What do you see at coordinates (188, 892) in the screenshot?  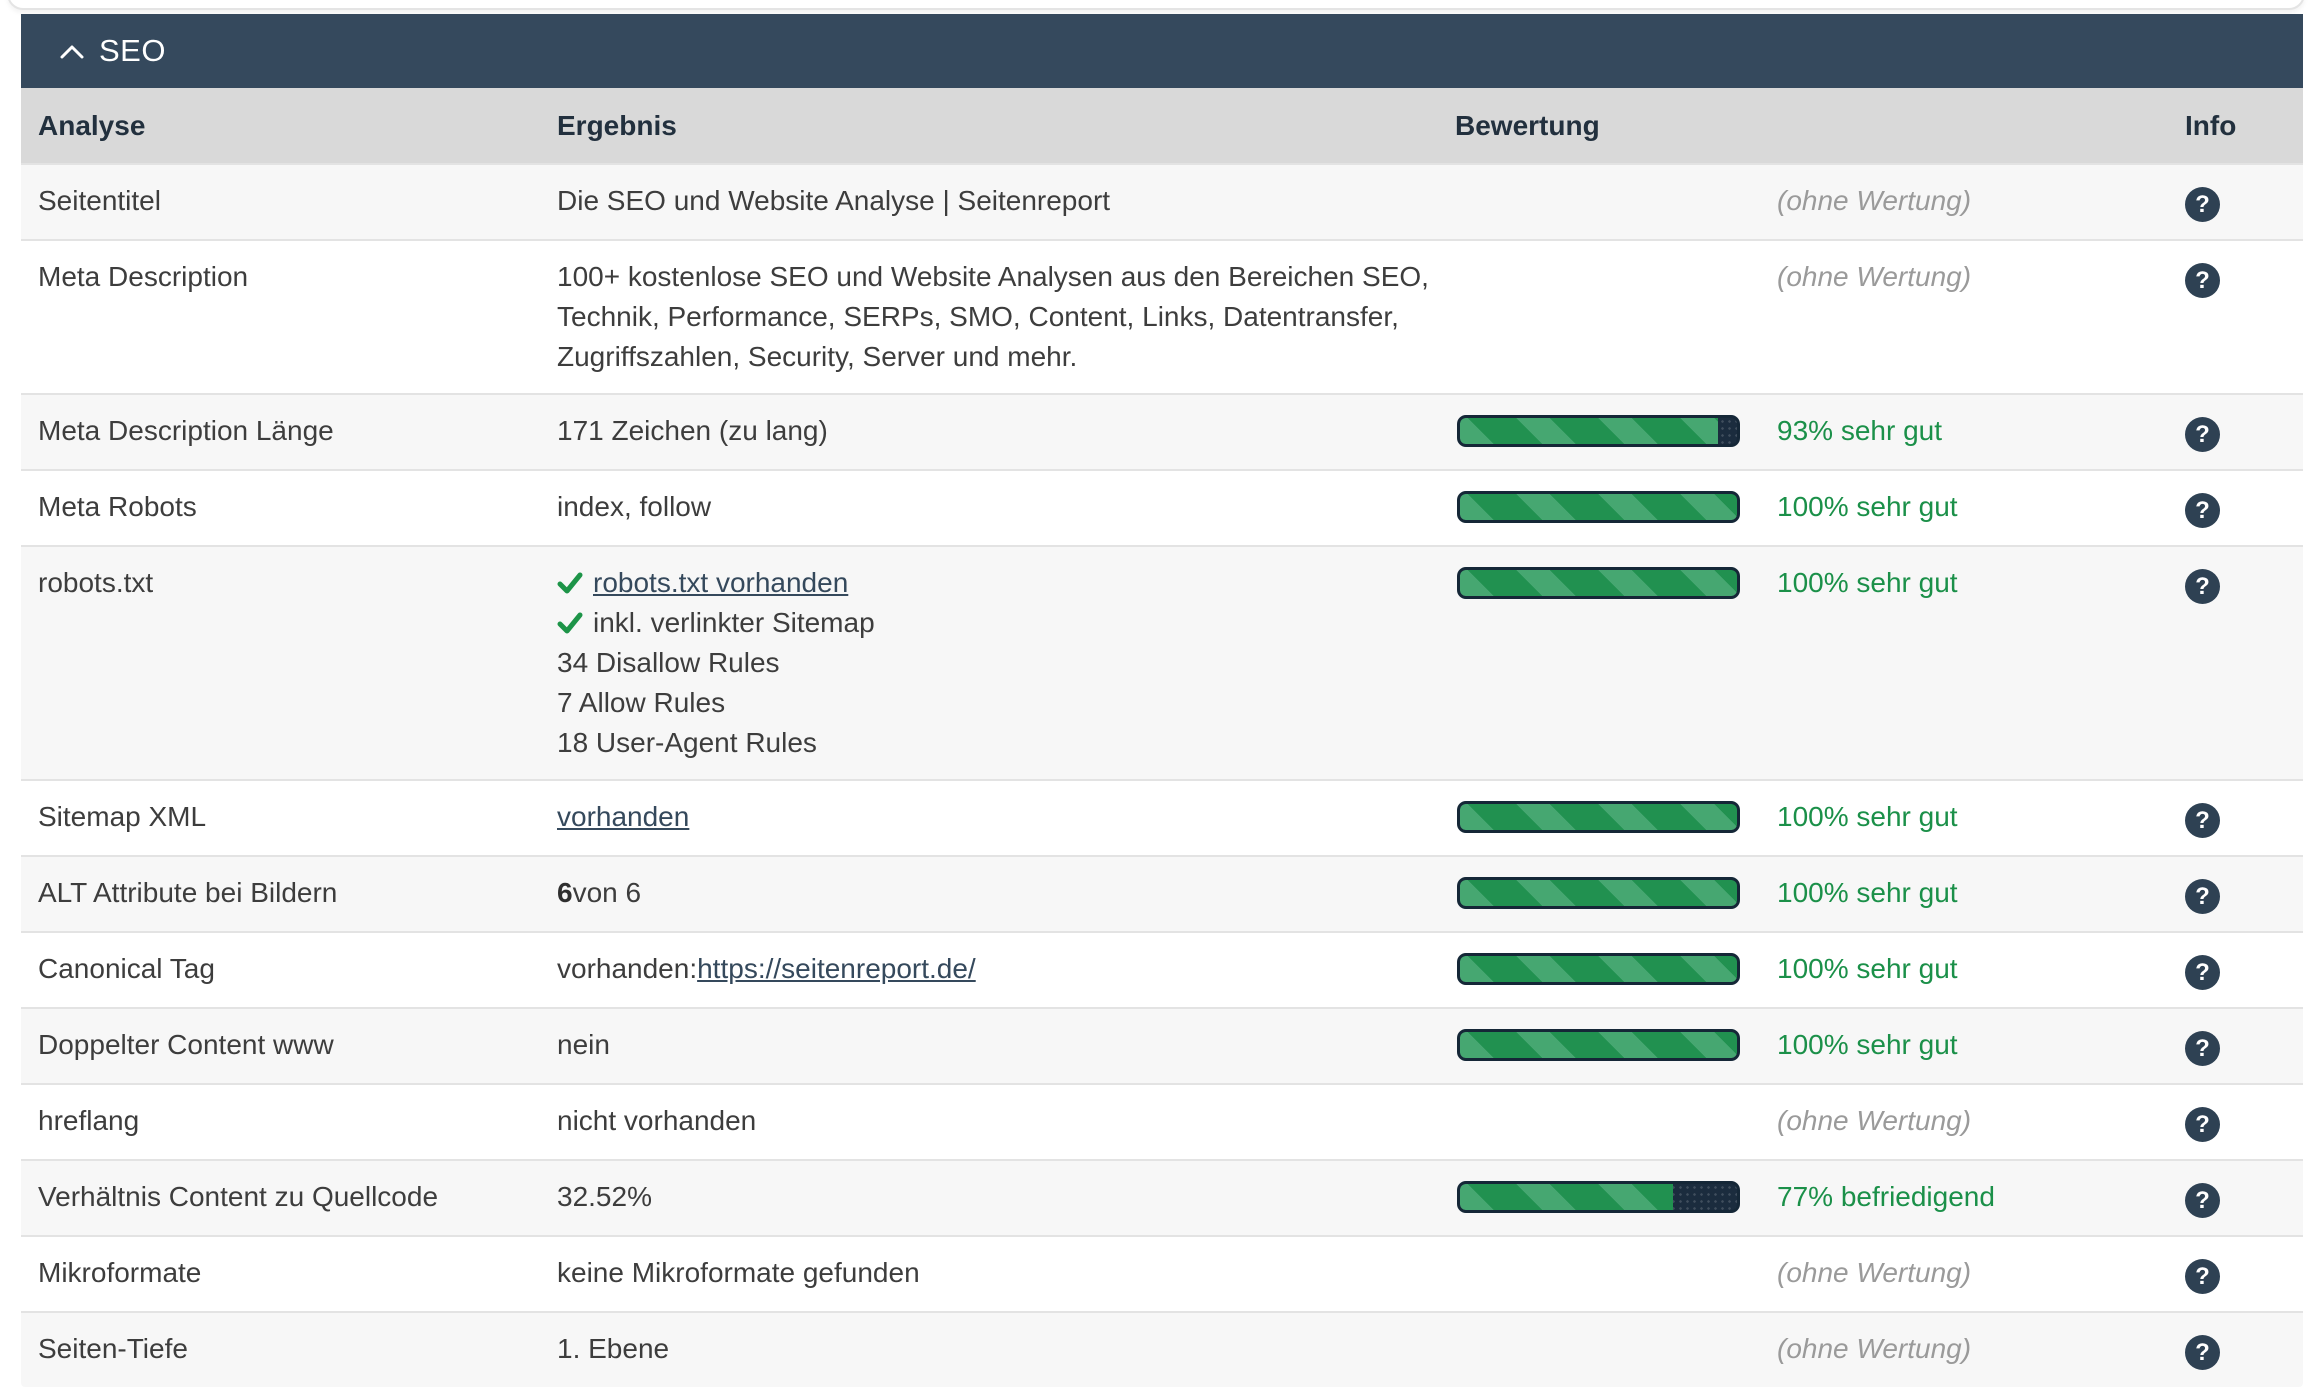 I see `analysis-name: ALT Attribute bei Bildern` at bounding box center [188, 892].